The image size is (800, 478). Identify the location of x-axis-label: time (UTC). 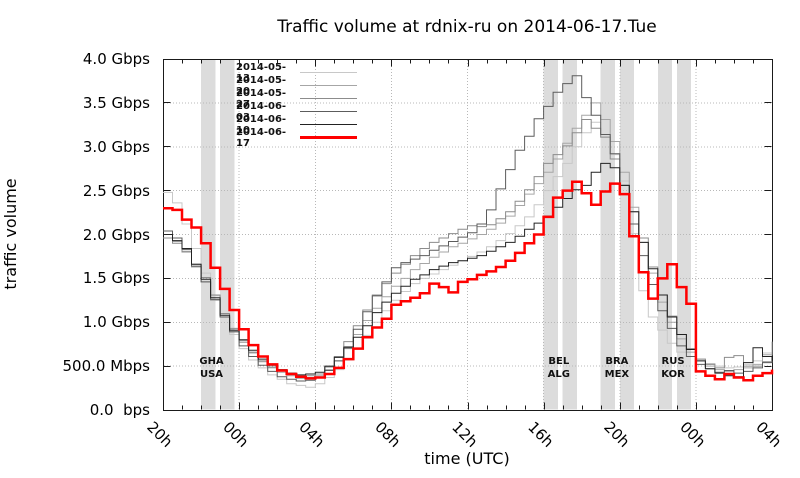
(467, 458).